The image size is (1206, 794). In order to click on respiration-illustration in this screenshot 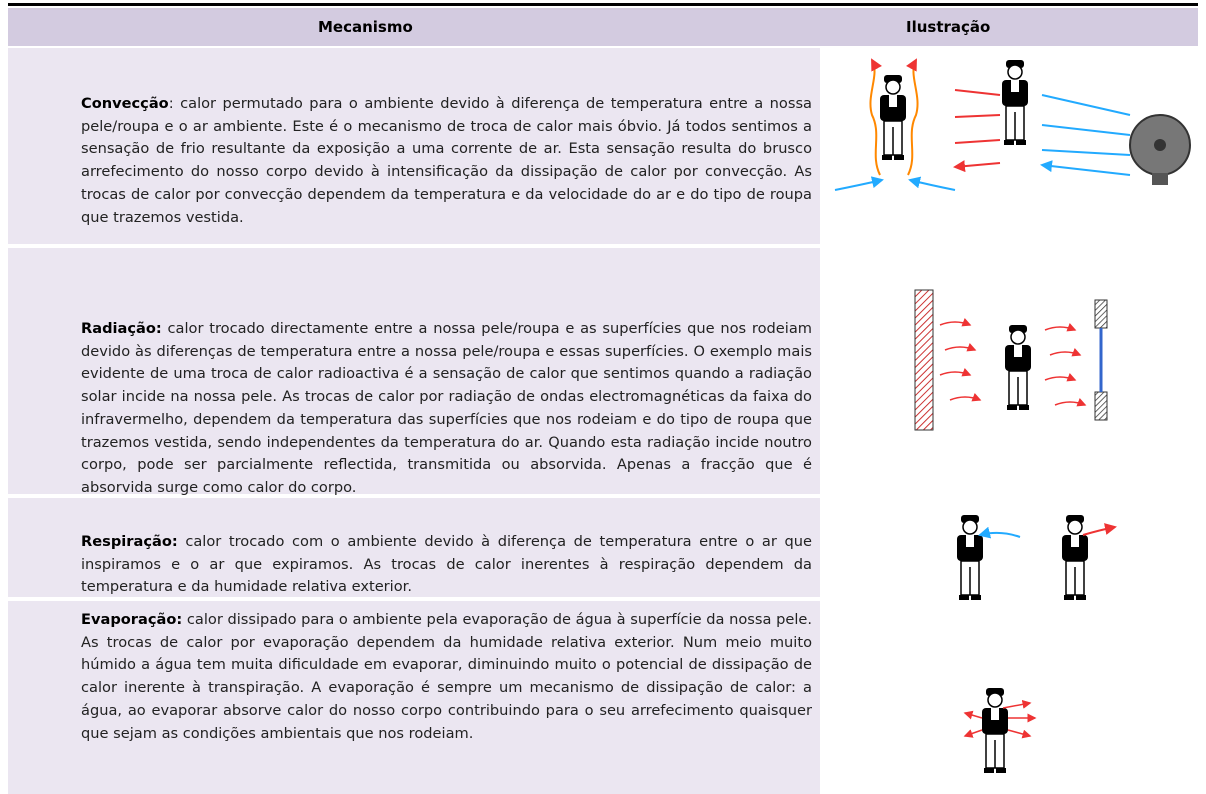, I will do `click(1036, 558)`.